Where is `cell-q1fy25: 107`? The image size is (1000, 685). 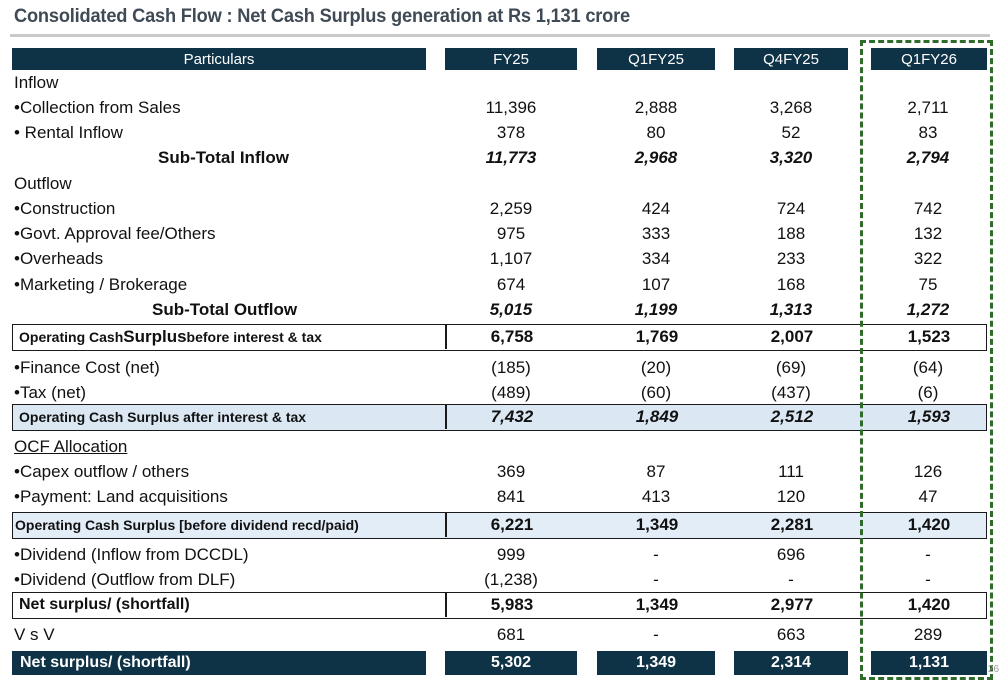 cell-q1fy25: 107 is located at coordinates (656, 284).